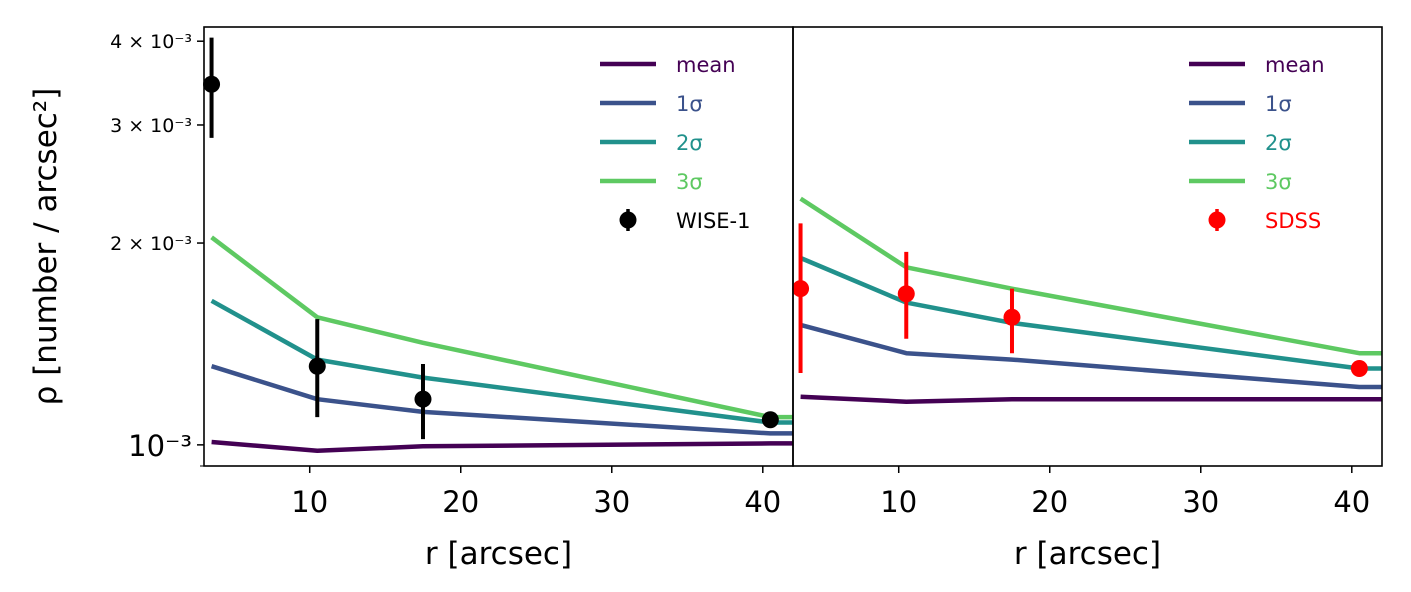 This screenshot has width=1411, height=592. What do you see at coordinates (160, 446) in the screenshot?
I see `y-tick-label: 10⁻³` at bounding box center [160, 446].